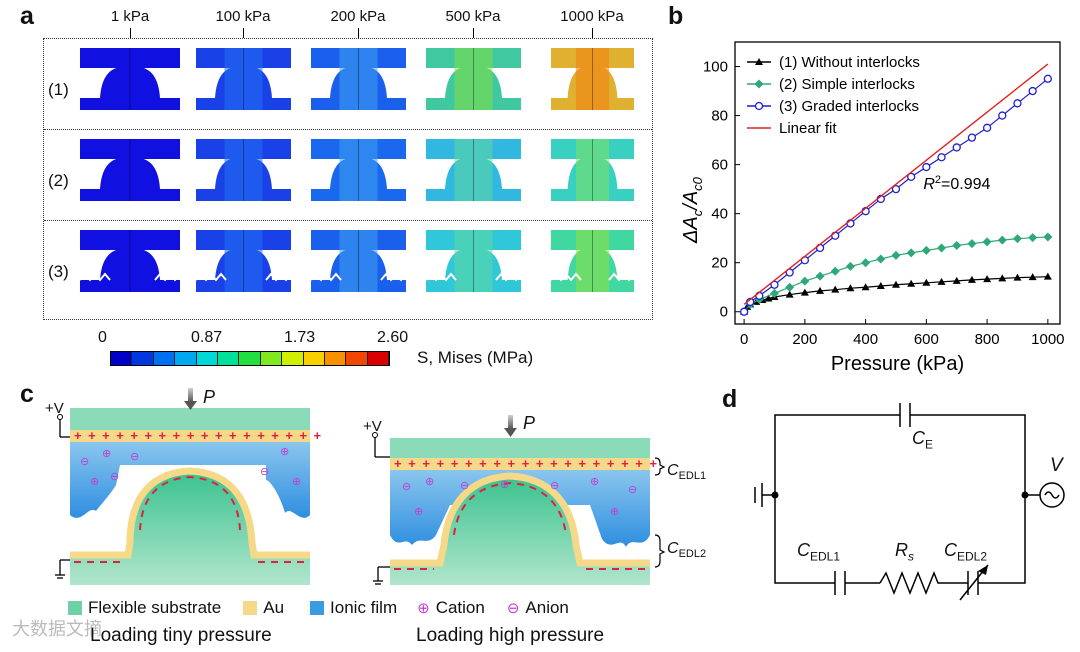 The image size is (1080, 652). Describe the element at coordinates (102, 337) in the screenshot. I see `colorbar-tick: 0` at that location.